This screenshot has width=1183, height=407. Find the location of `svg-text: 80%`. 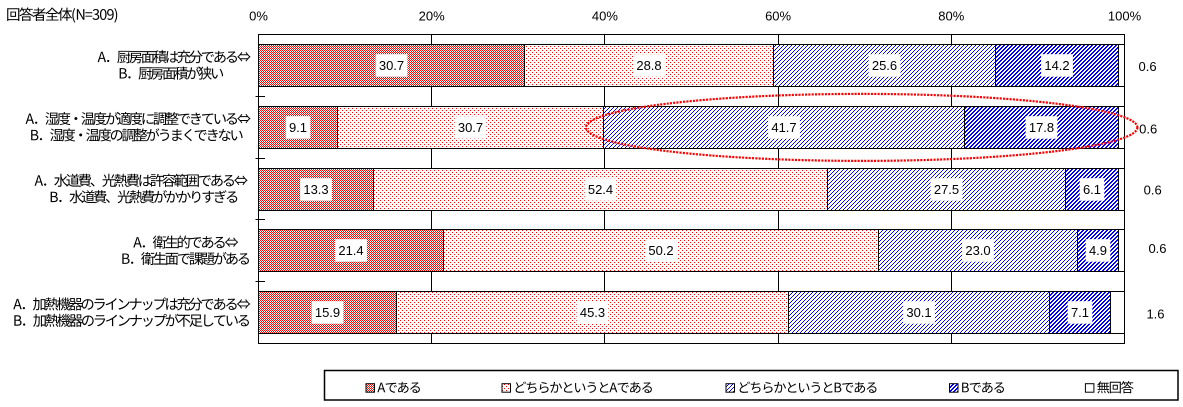

svg-text: 80% is located at coordinates (951, 16).